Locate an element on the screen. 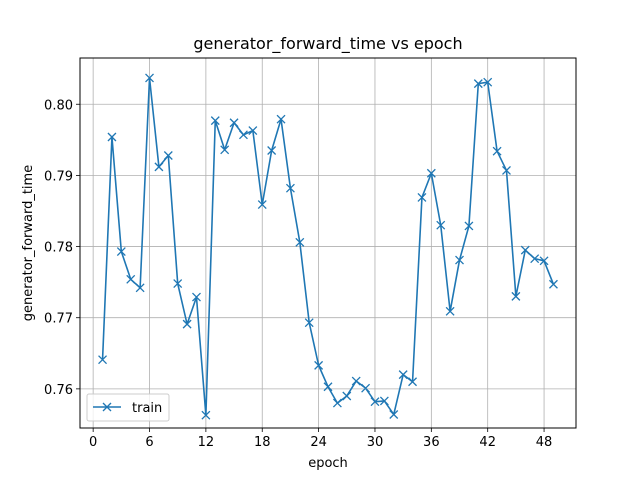  legend: train is located at coordinates (128, 407).